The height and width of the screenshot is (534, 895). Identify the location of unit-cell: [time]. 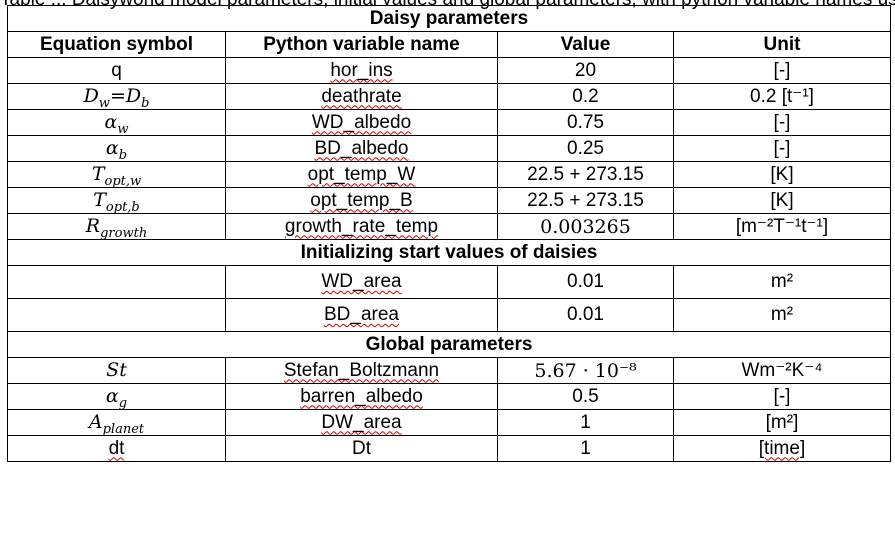
(782, 448).